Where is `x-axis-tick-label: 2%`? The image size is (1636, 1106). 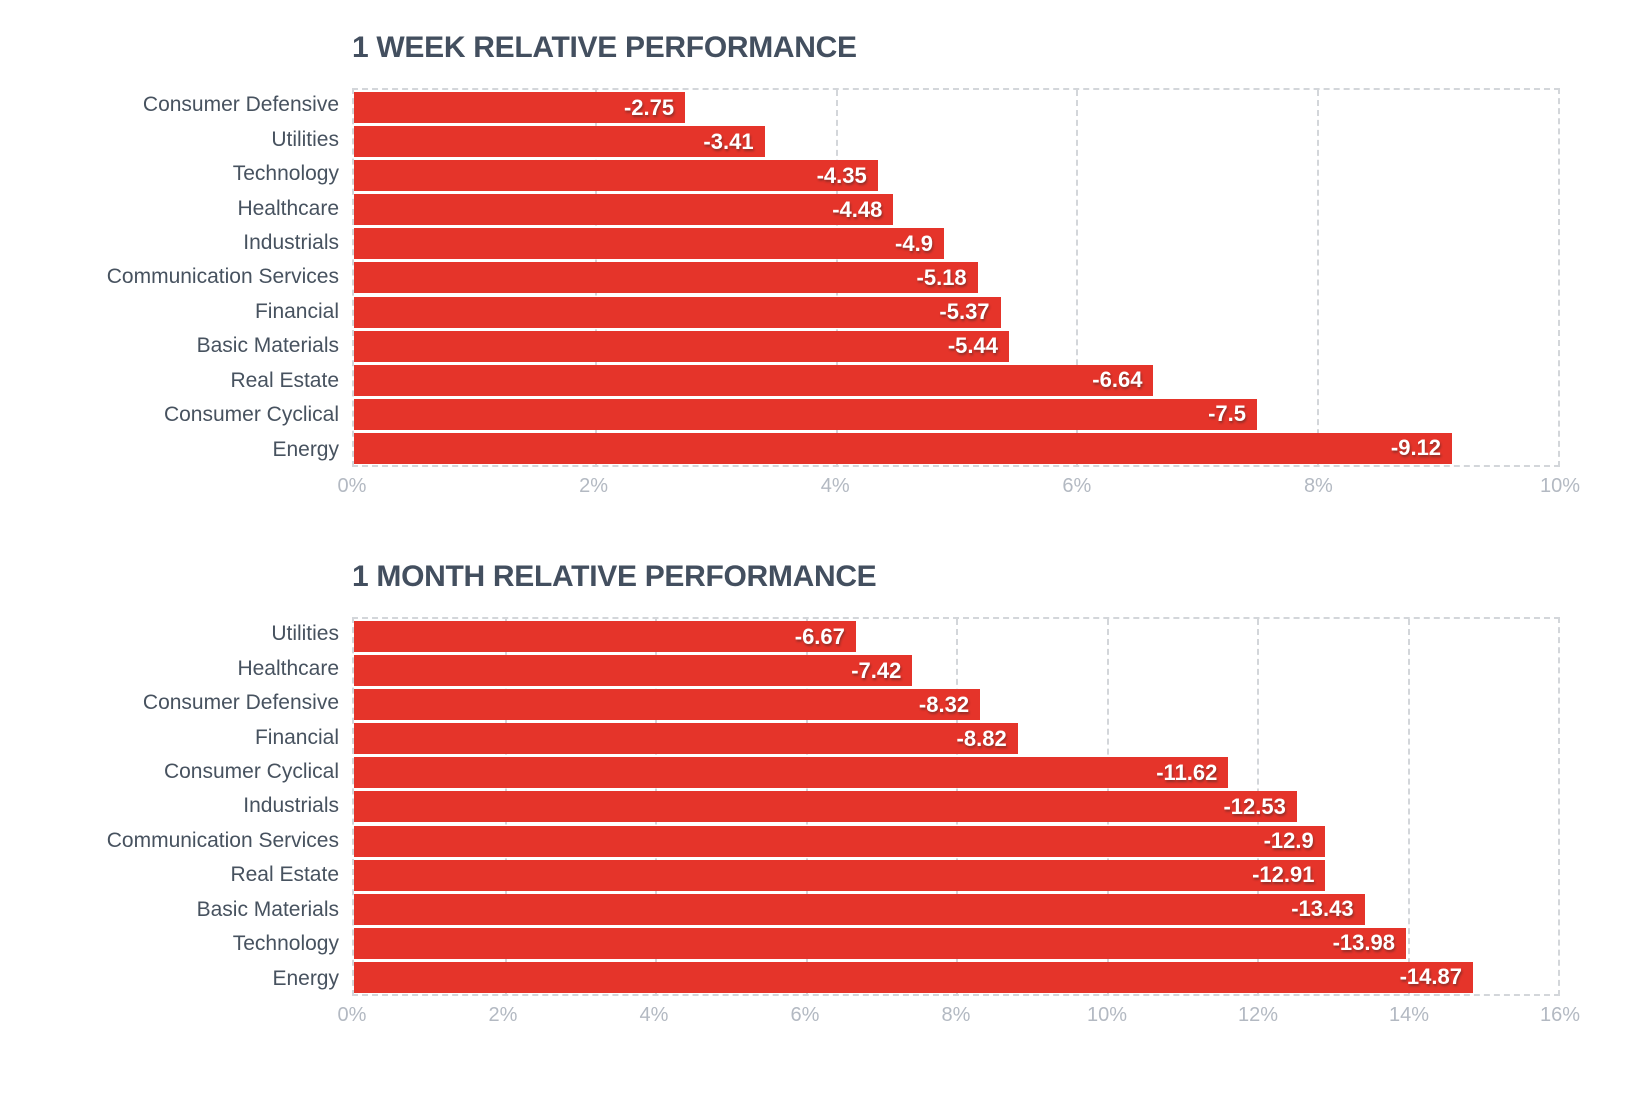 x-axis-tick-label: 2% is located at coordinates (594, 486).